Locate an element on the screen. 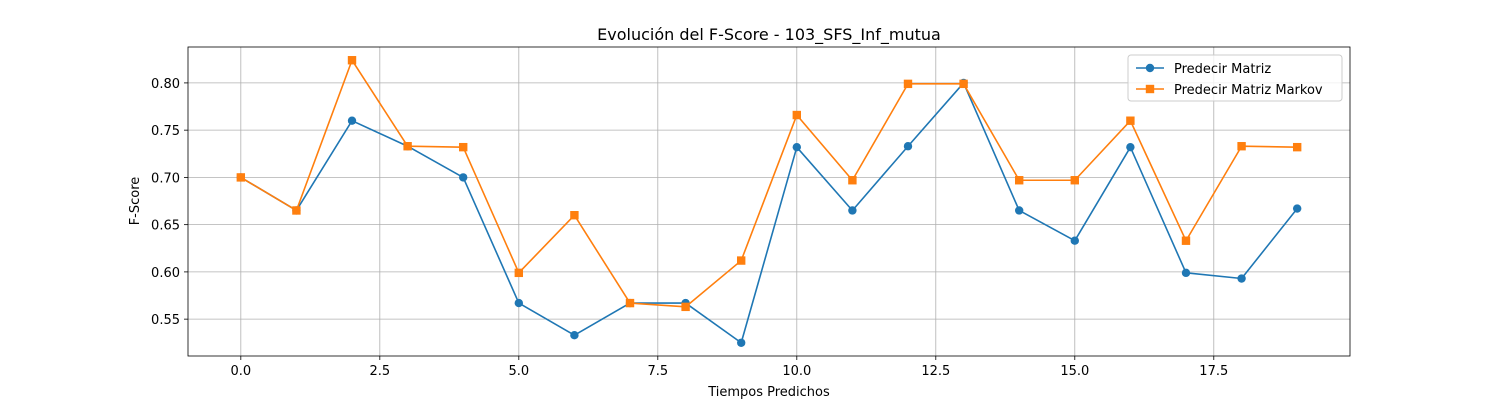 This screenshot has height=400, width=1500. x-tick-label: 2.5 is located at coordinates (379, 371).